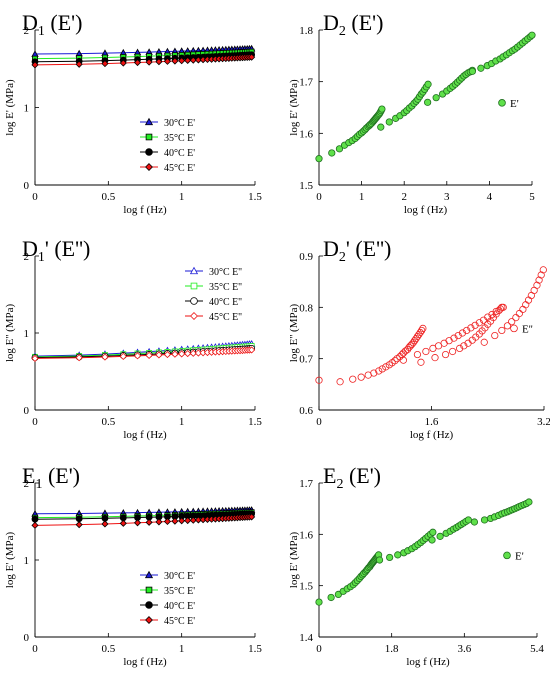  I want to click on y-axis-label: log E'' (MPa), so click(10, 332).